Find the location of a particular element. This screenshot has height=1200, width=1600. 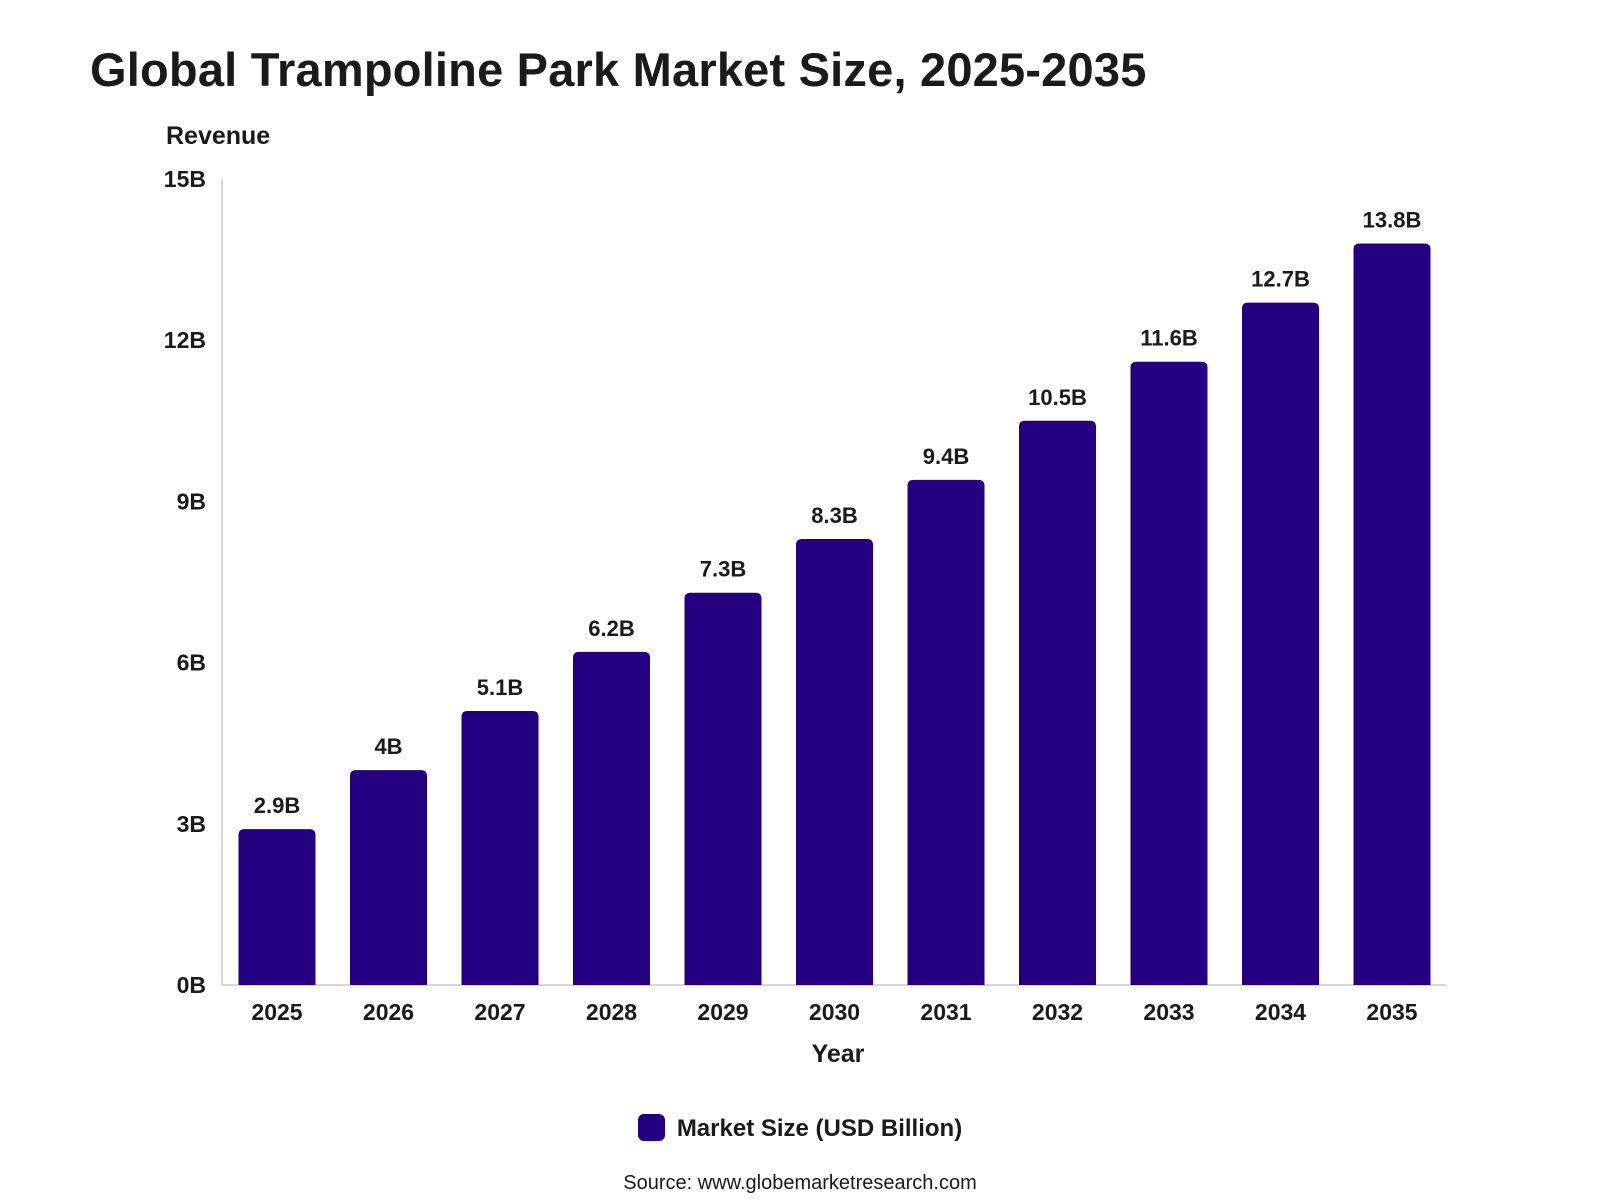

x-tick-label: 2026 is located at coordinates (388, 1012).